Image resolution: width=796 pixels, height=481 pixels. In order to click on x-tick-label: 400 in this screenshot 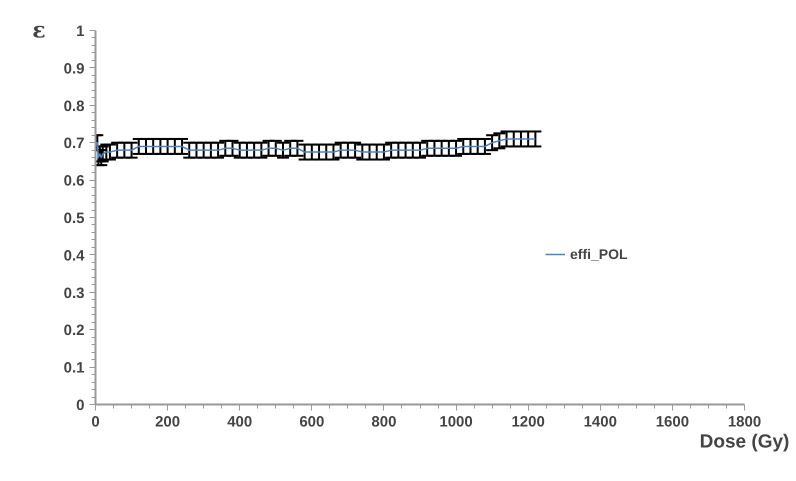, I will do `click(239, 422)`.